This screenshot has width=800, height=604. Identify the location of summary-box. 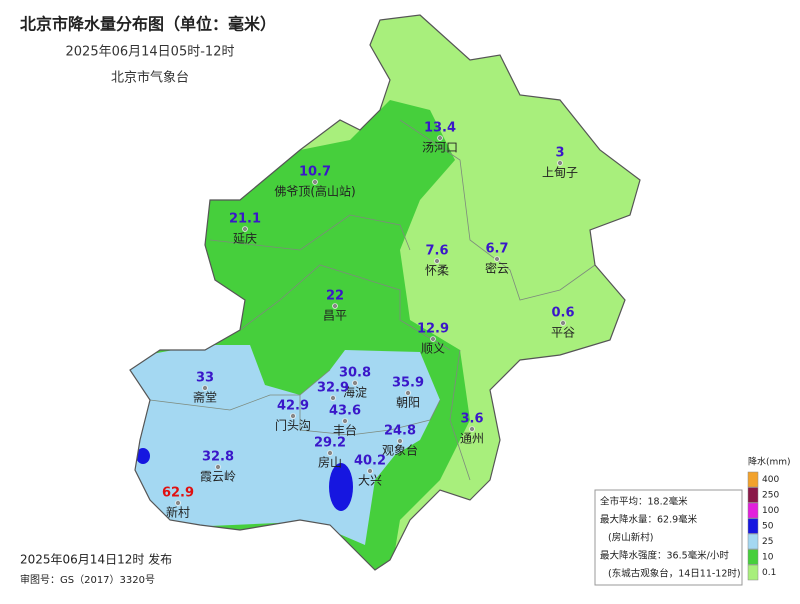
(668, 537).